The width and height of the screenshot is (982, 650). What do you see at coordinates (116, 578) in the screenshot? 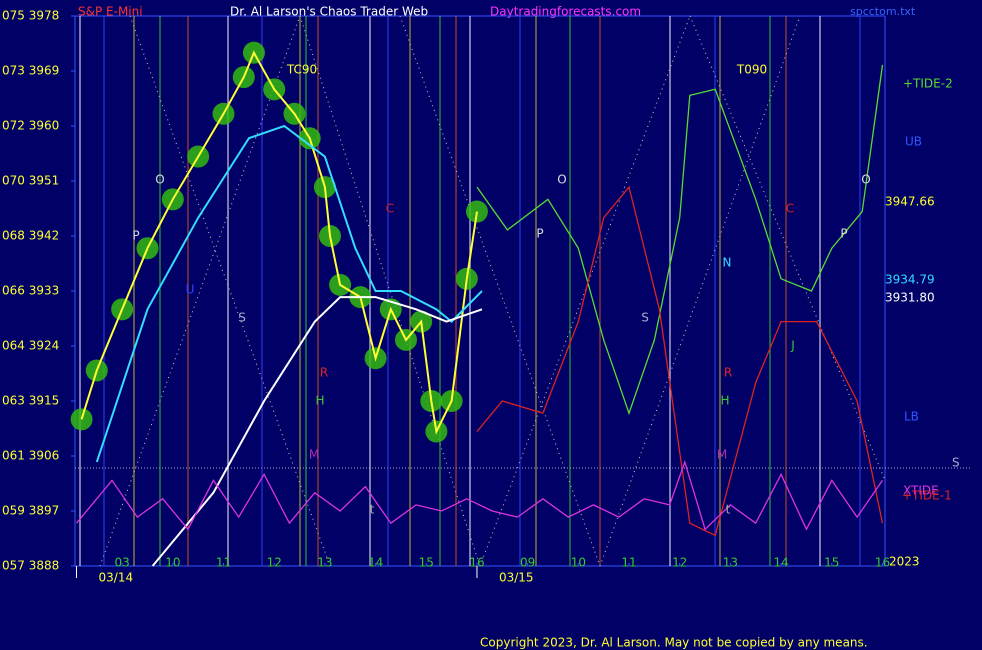
I see `date-label: 03/14` at bounding box center [116, 578].